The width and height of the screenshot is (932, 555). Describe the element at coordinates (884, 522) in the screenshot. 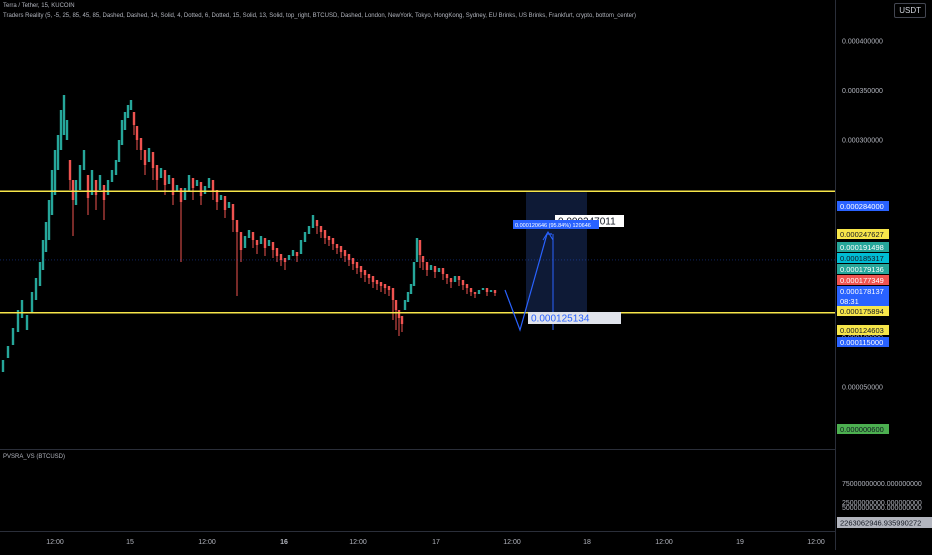

I see `volume-last-badge` at that location.